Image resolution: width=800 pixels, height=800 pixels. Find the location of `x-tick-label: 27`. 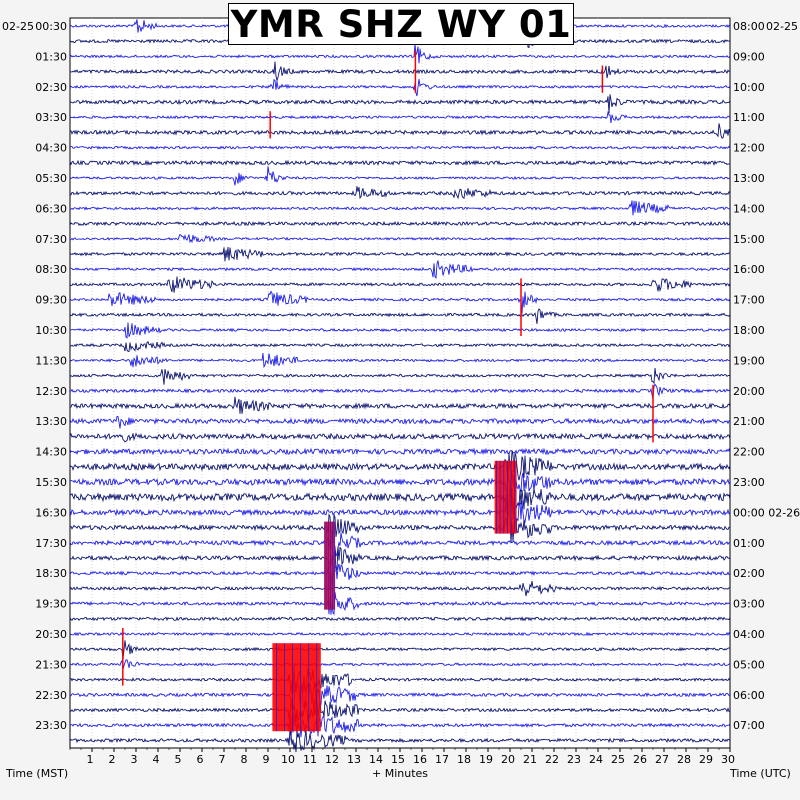

x-tick-label: 27 is located at coordinates (662, 759).